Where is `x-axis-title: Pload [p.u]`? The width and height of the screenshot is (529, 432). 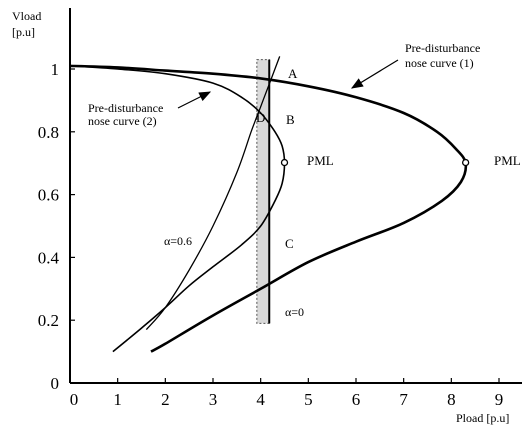 x-axis-title: Pload [p.u] is located at coordinates (482, 418).